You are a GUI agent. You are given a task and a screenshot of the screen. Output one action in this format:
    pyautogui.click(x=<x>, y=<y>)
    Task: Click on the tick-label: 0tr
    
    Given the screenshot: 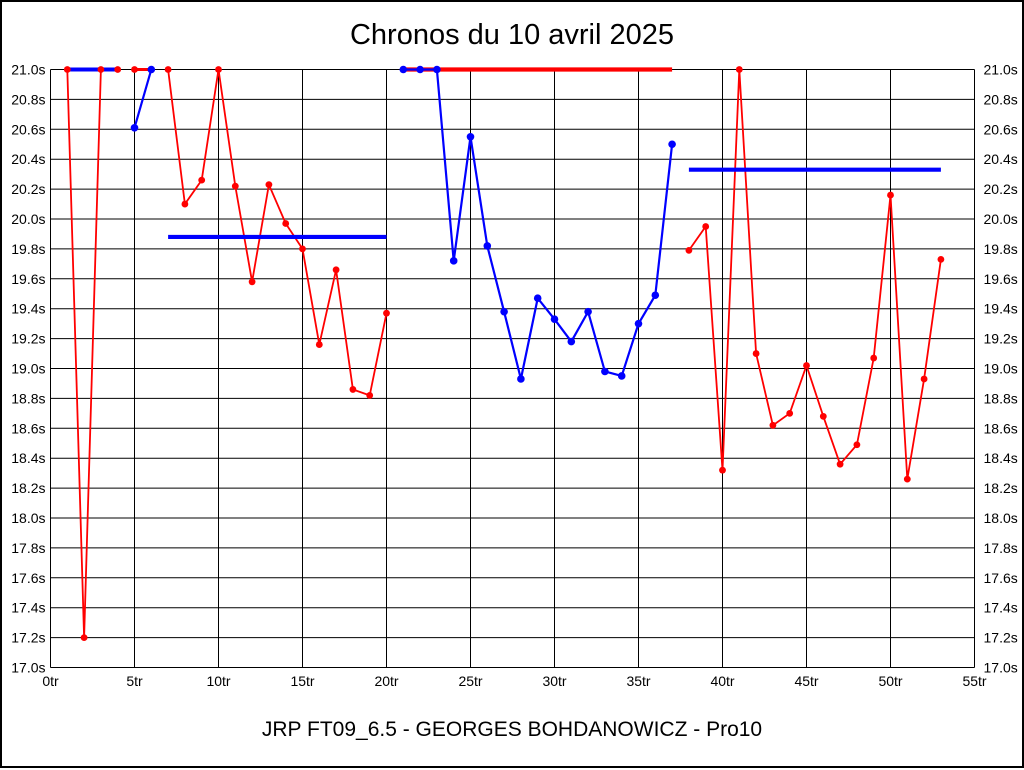 What is the action you would take?
    pyautogui.click(x=50, y=681)
    